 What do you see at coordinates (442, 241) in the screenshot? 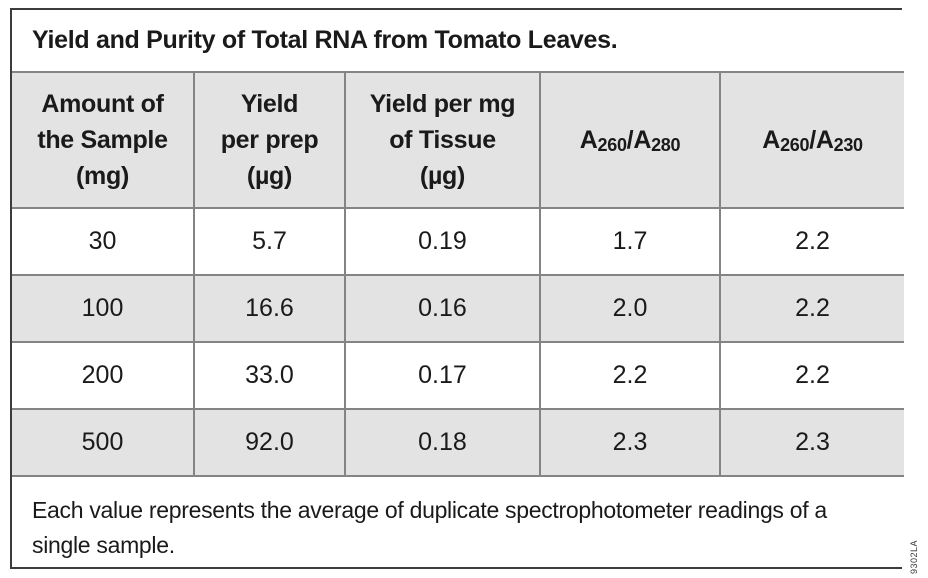
I see `table-cell: 0.19` at bounding box center [442, 241].